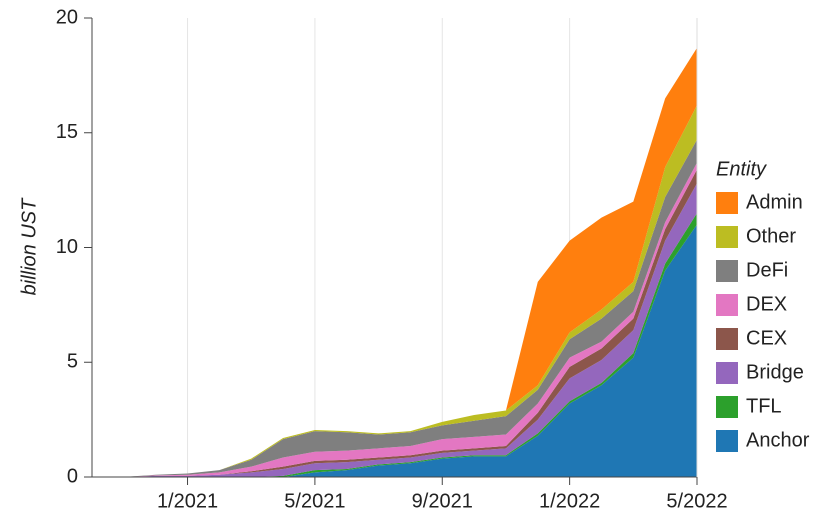  Describe the element at coordinates (569, 501) in the screenshot. I see `x-tick-label: 1/2022` at that location.